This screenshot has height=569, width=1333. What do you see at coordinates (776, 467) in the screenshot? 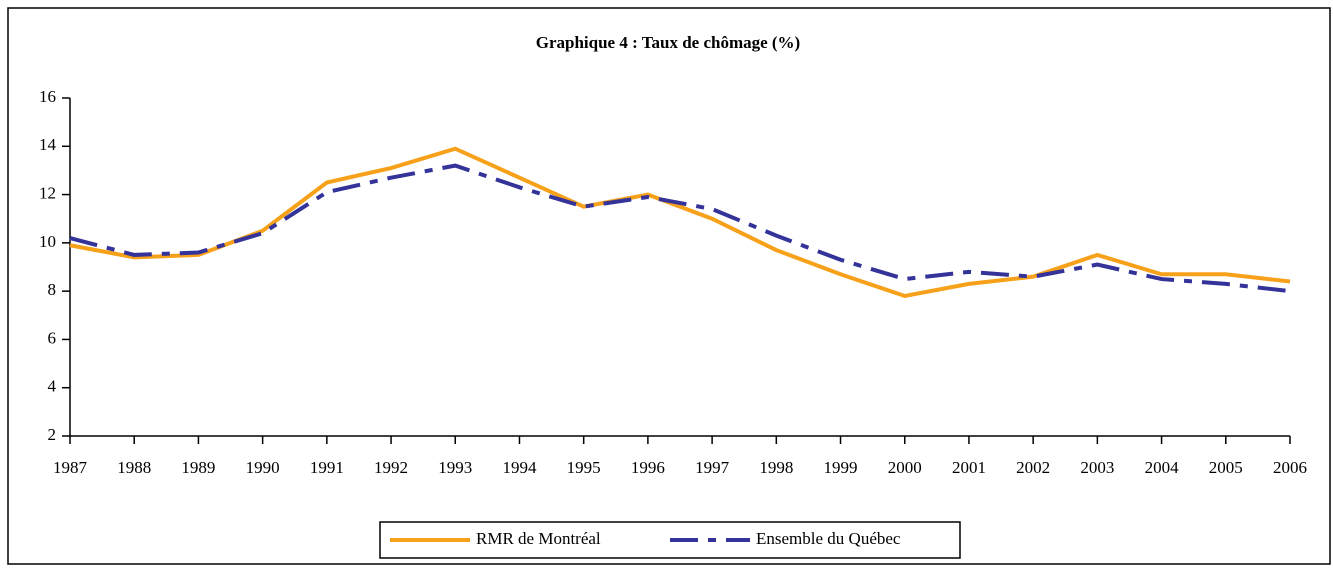
I see `x-tick-label: 1998` at bounding box center [776, 467].